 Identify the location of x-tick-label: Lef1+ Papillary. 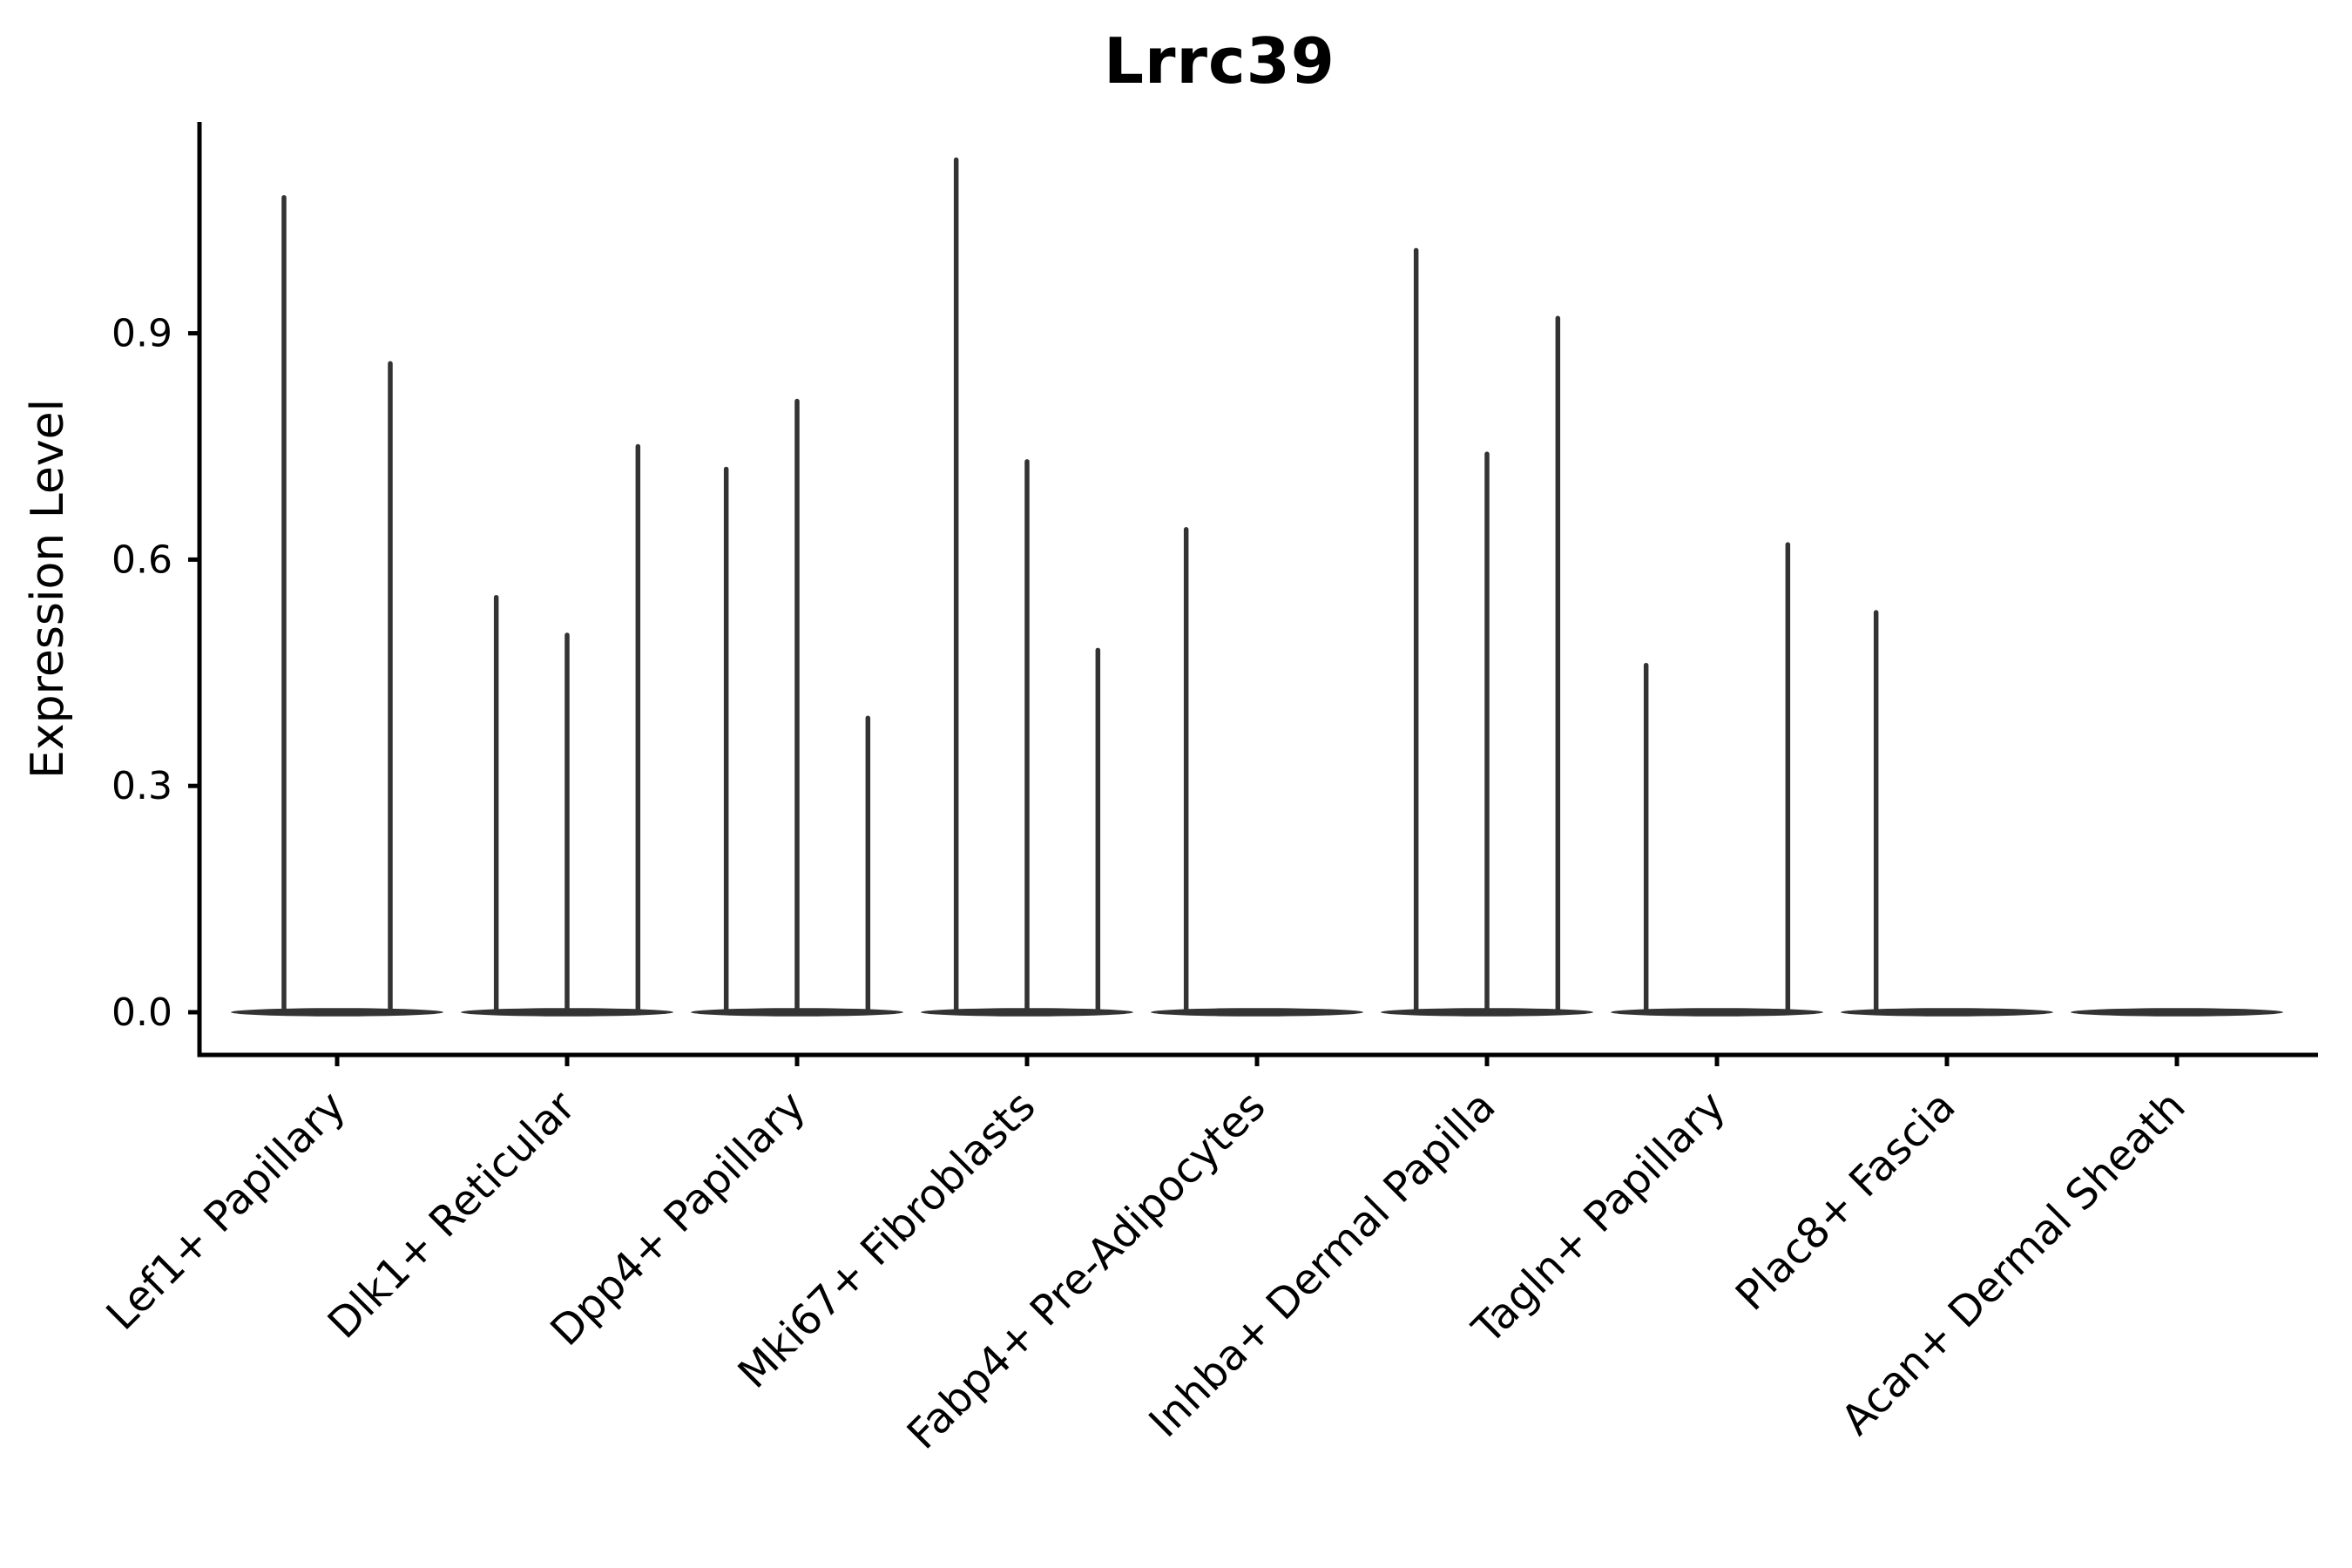
(226, 1211).